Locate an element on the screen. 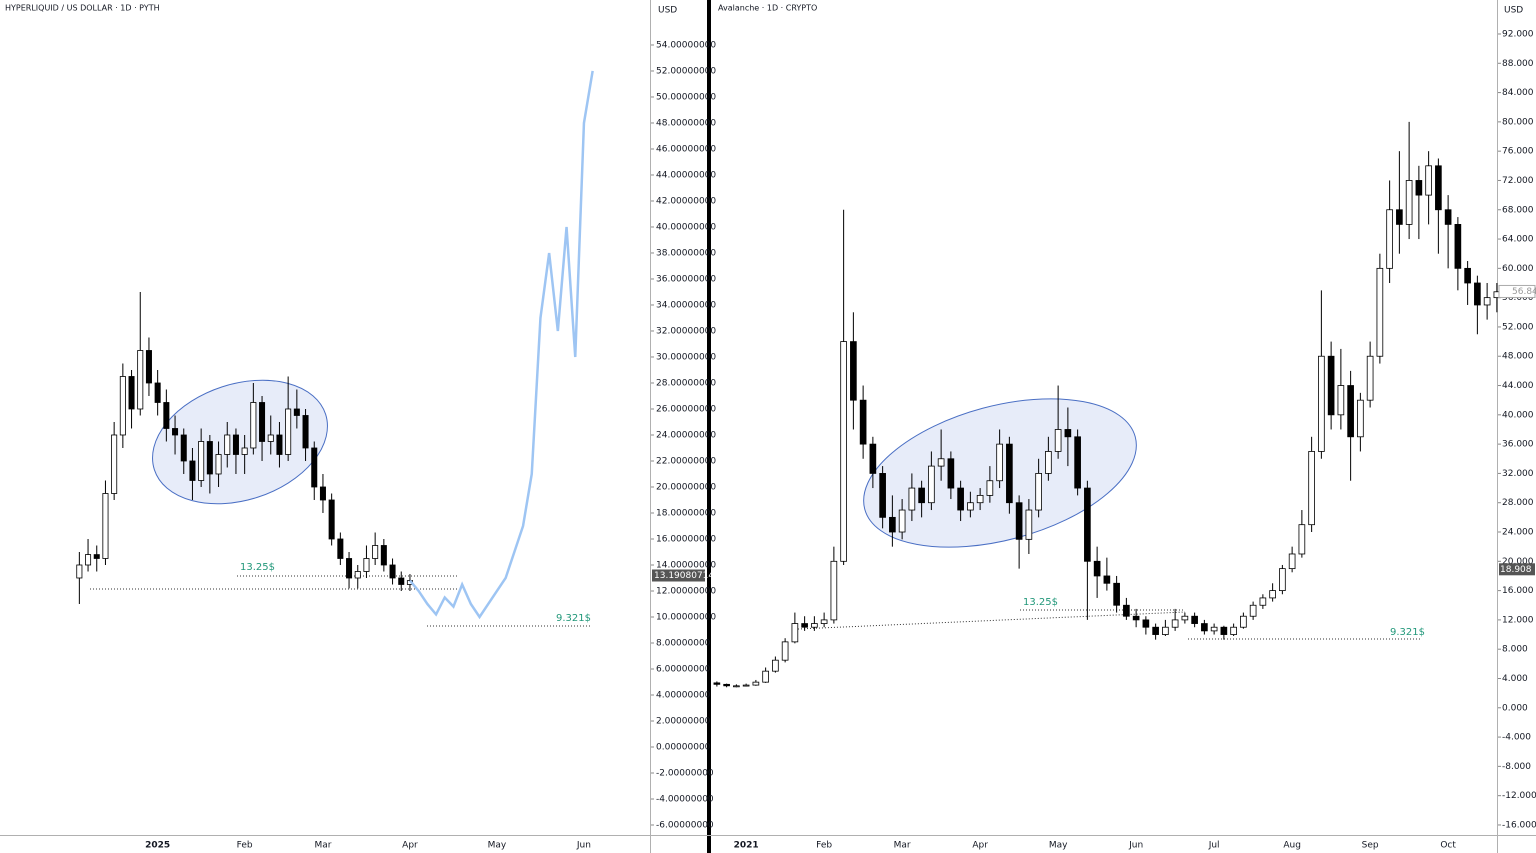 This screenshot has width=1536, height=853. x-tick-label: 2021 is located at coordinates (746, 846).